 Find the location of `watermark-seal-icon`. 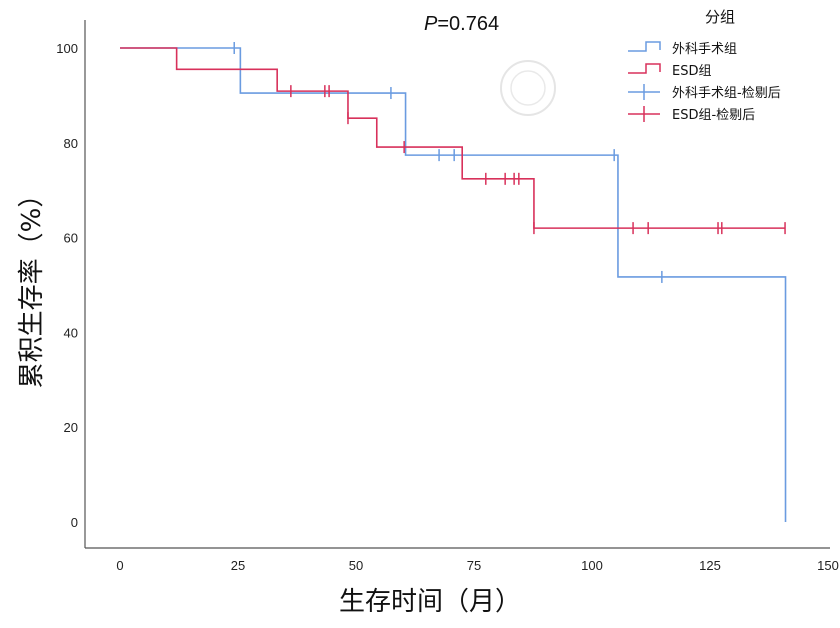

watermark-seal-icon is located at coordinates (528, 88).